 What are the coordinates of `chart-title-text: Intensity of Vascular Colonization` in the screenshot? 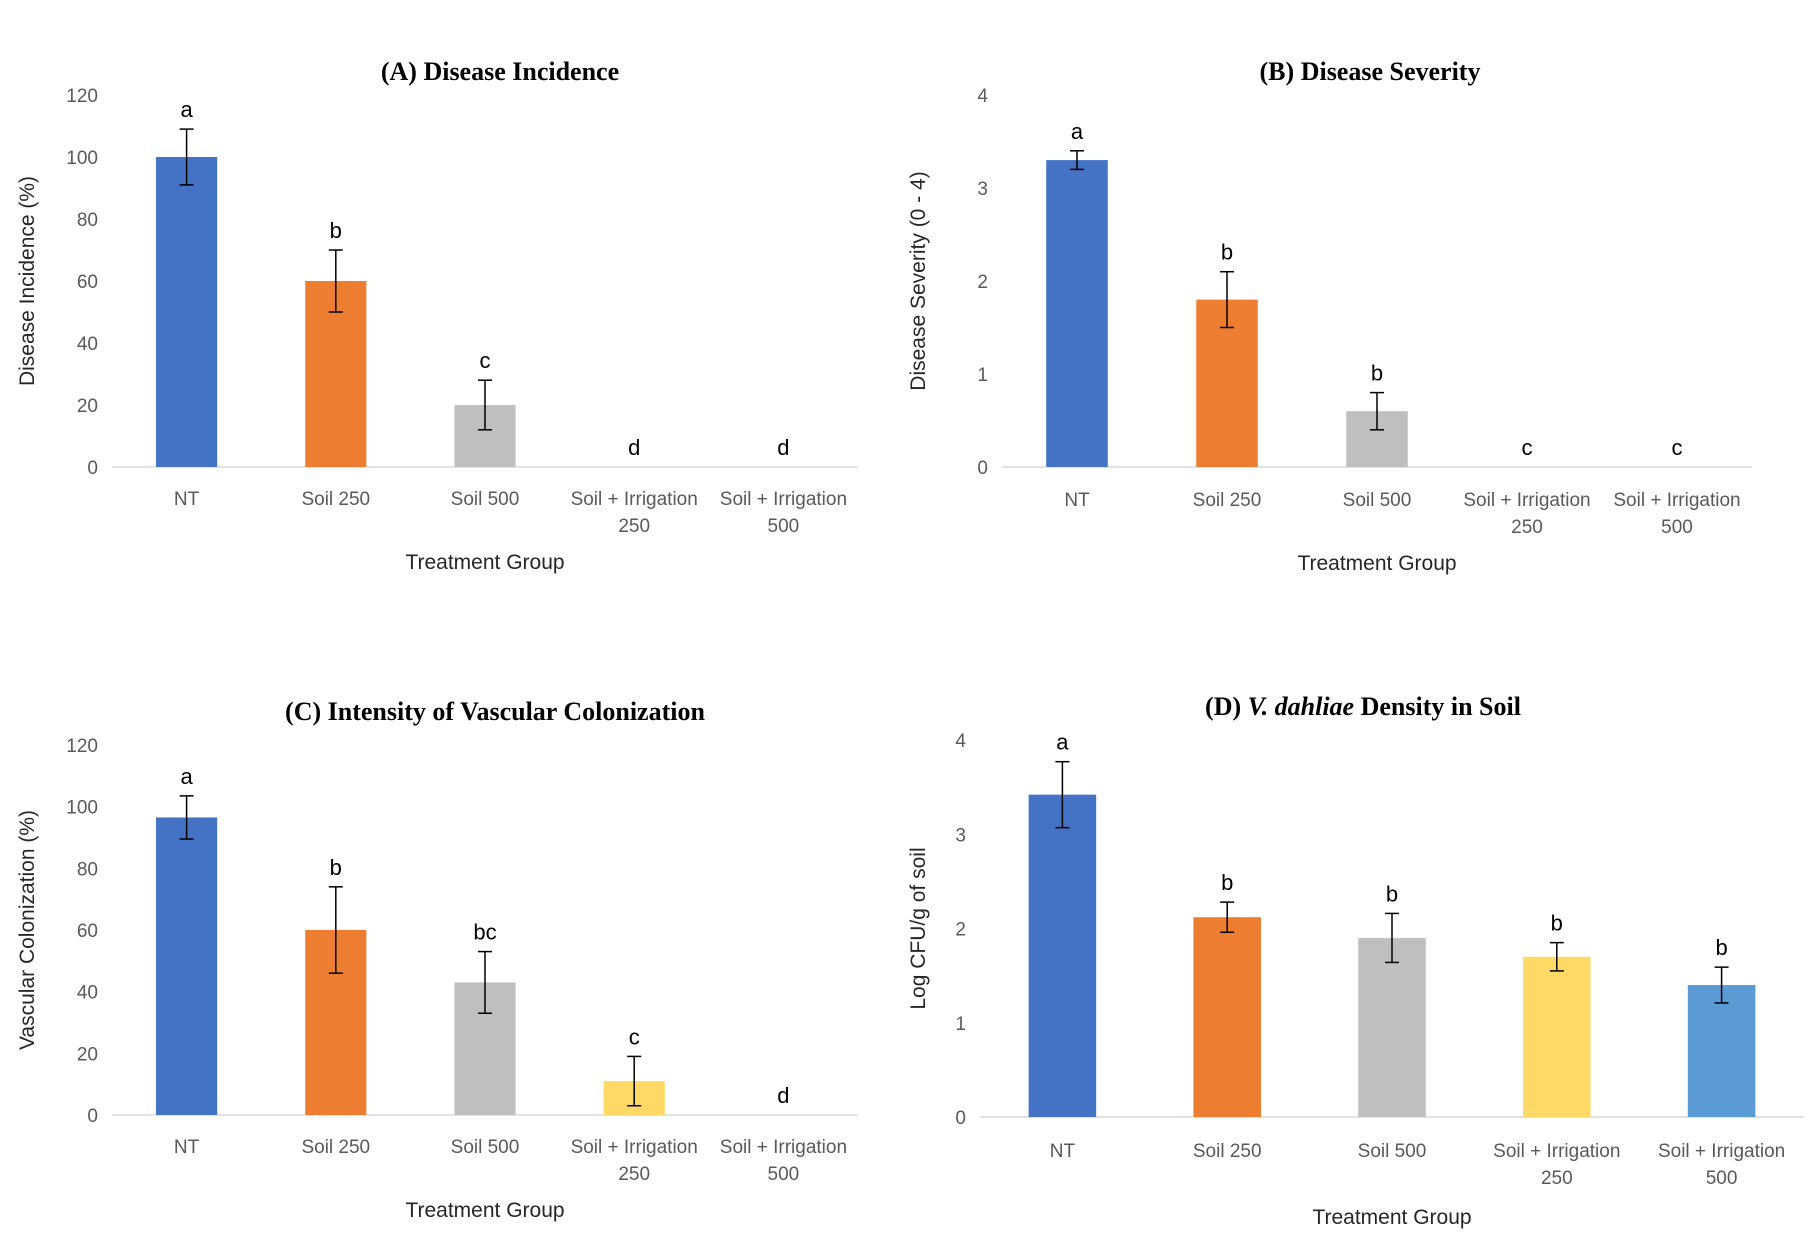 It's located at (517, 711).